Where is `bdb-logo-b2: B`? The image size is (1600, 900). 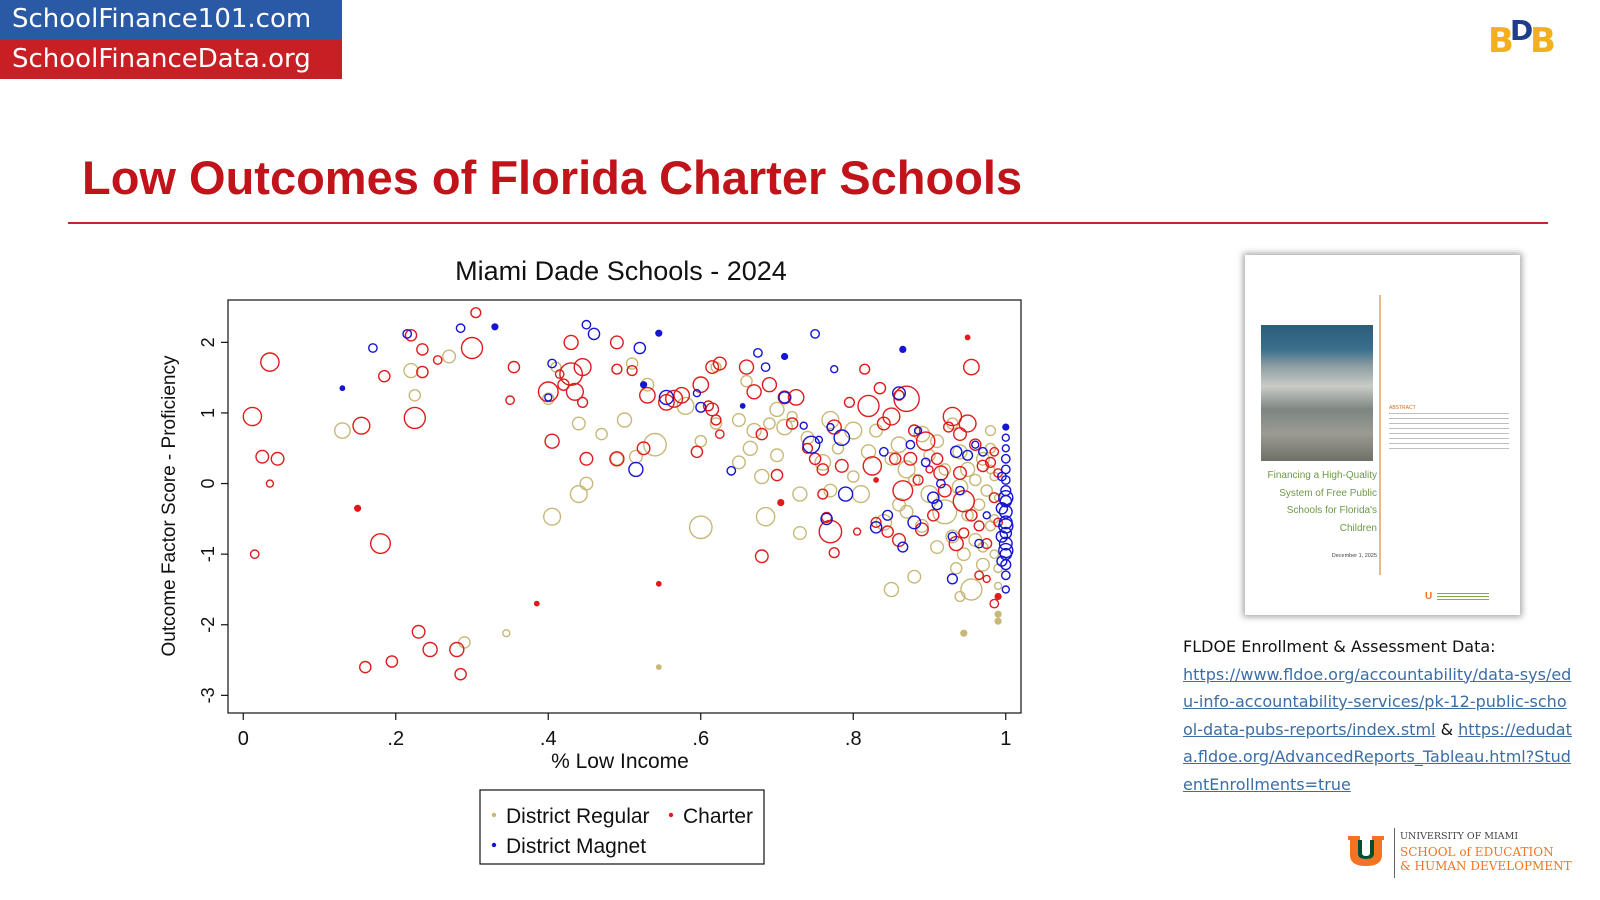 bdb-logo-b2: B is located at coordinates (1543, 38).